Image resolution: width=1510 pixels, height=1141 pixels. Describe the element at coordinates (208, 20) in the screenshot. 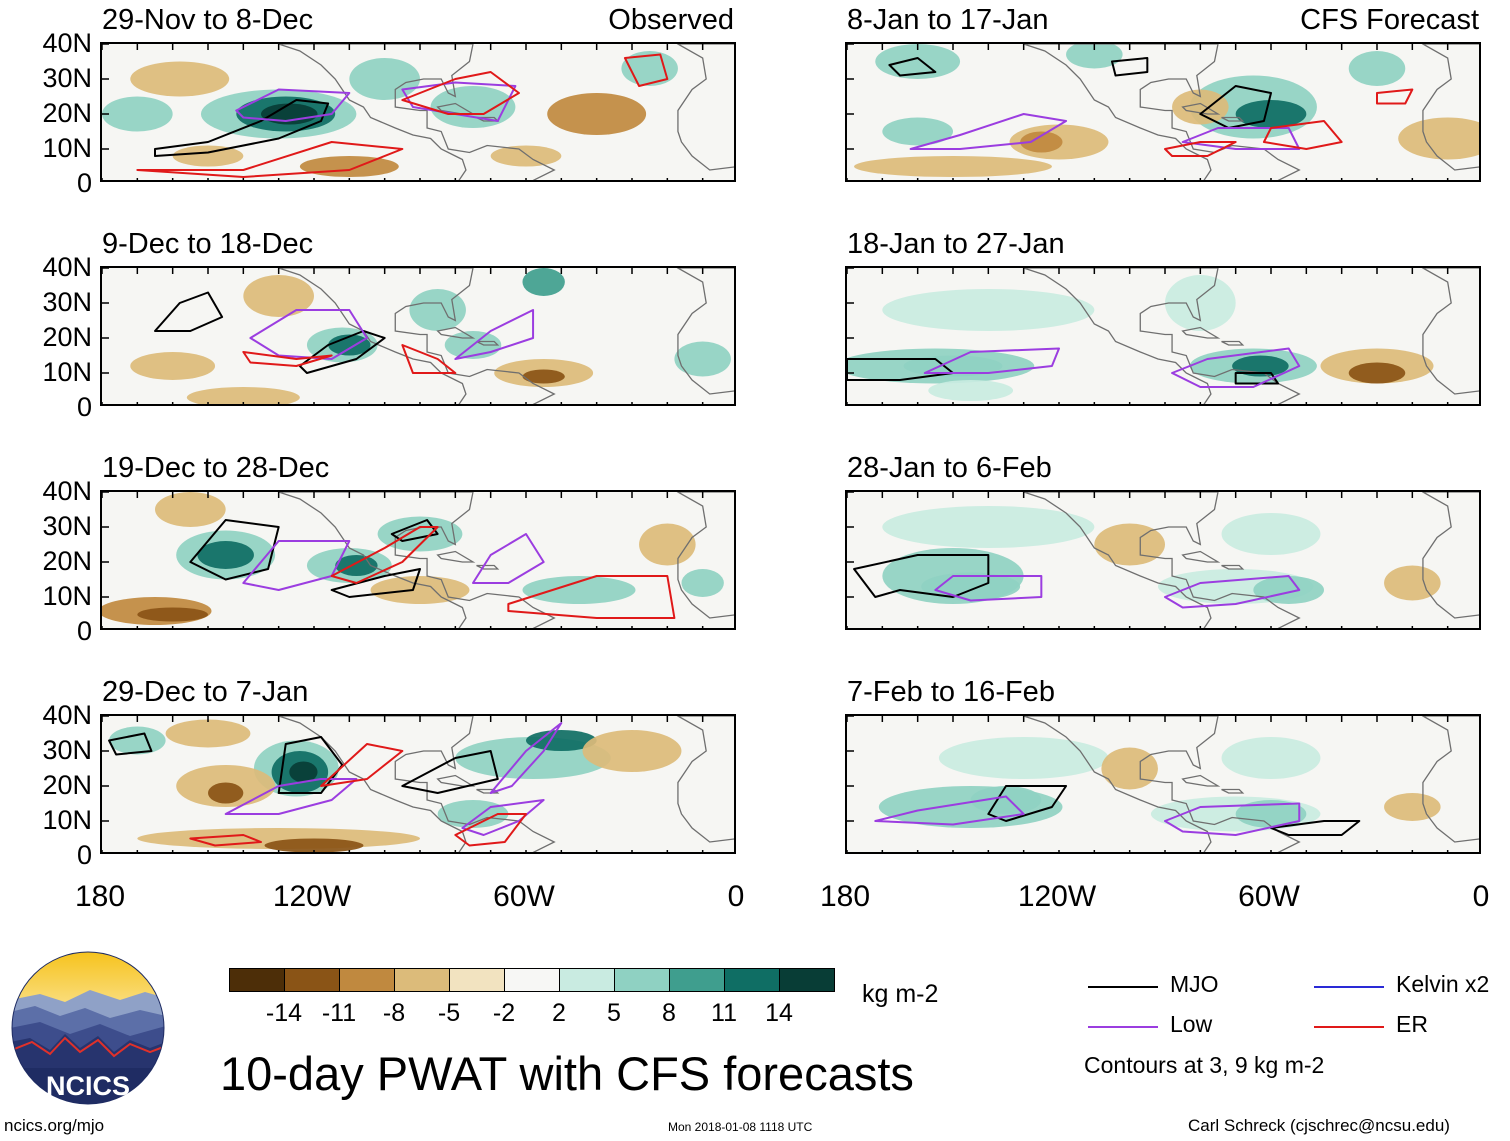

I see `panel-title: 29-Nov to 8-Dec` at that location.